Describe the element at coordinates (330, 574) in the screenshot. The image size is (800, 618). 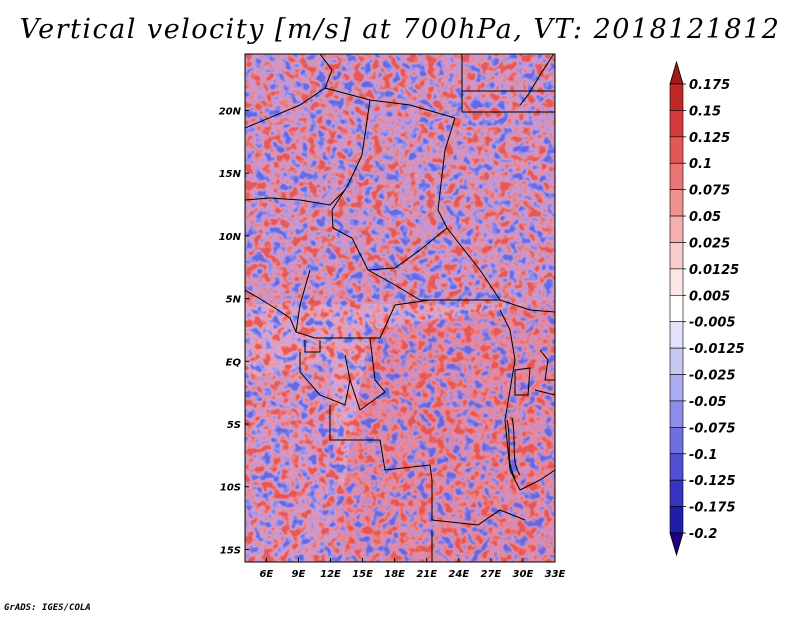
I see `lon-tick-label: 12E` at that location.